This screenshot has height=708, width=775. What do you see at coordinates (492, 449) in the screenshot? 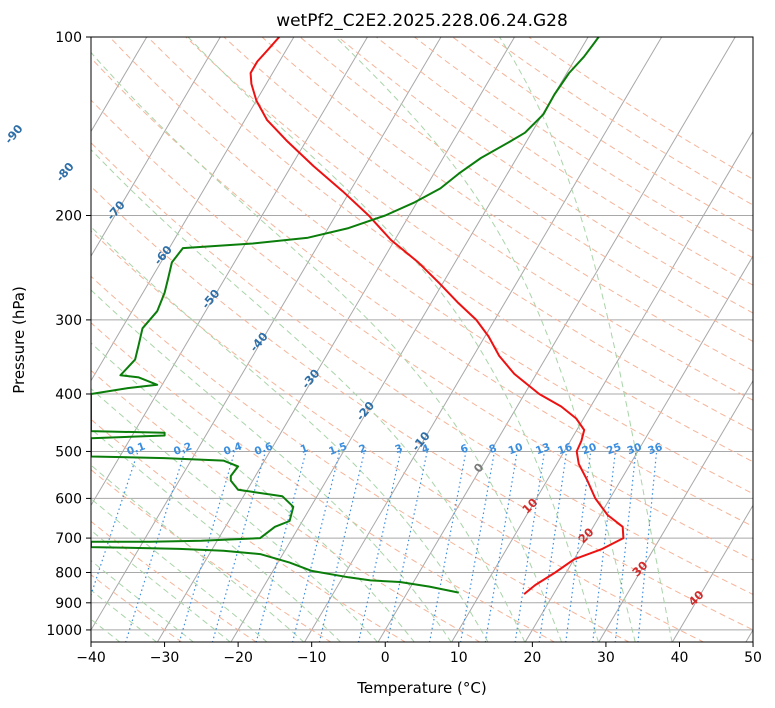
I see `mixing-ratio-label-8: 8` at bounding box center [492, 449].